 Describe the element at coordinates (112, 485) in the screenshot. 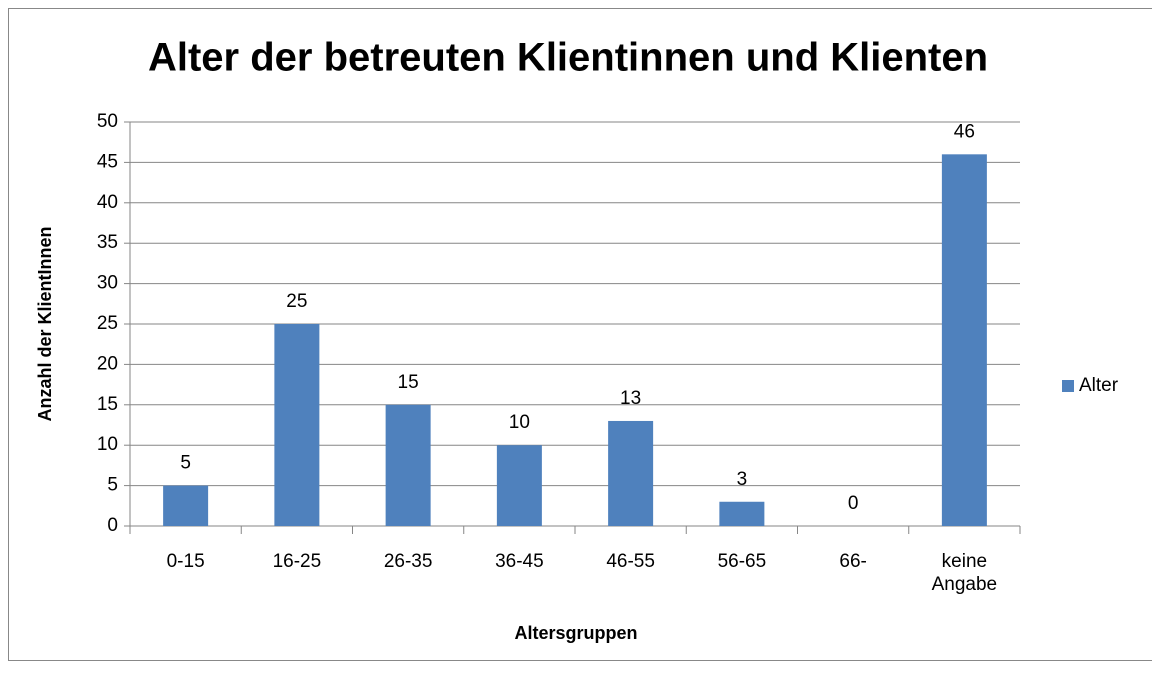

I see `y-tick-label: 5` at that location.